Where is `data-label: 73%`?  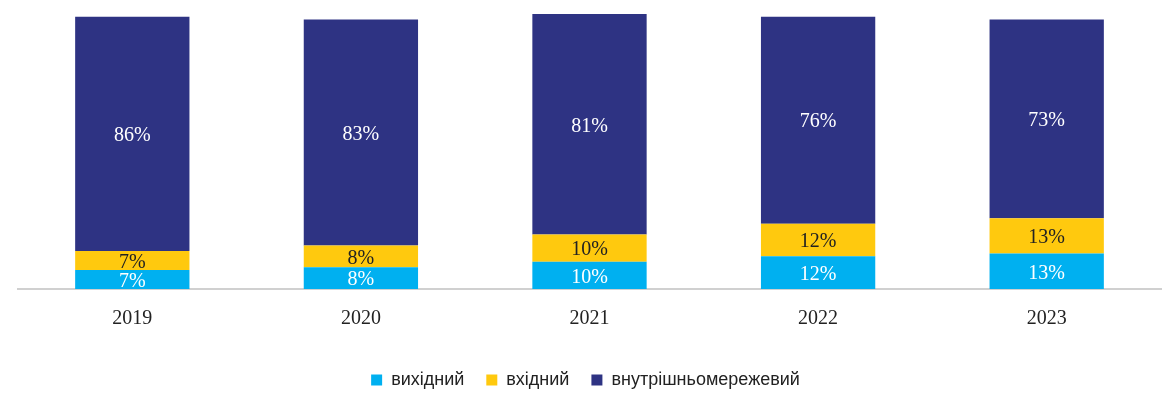
data-label: 73% is located at coordinates (1047, 119).